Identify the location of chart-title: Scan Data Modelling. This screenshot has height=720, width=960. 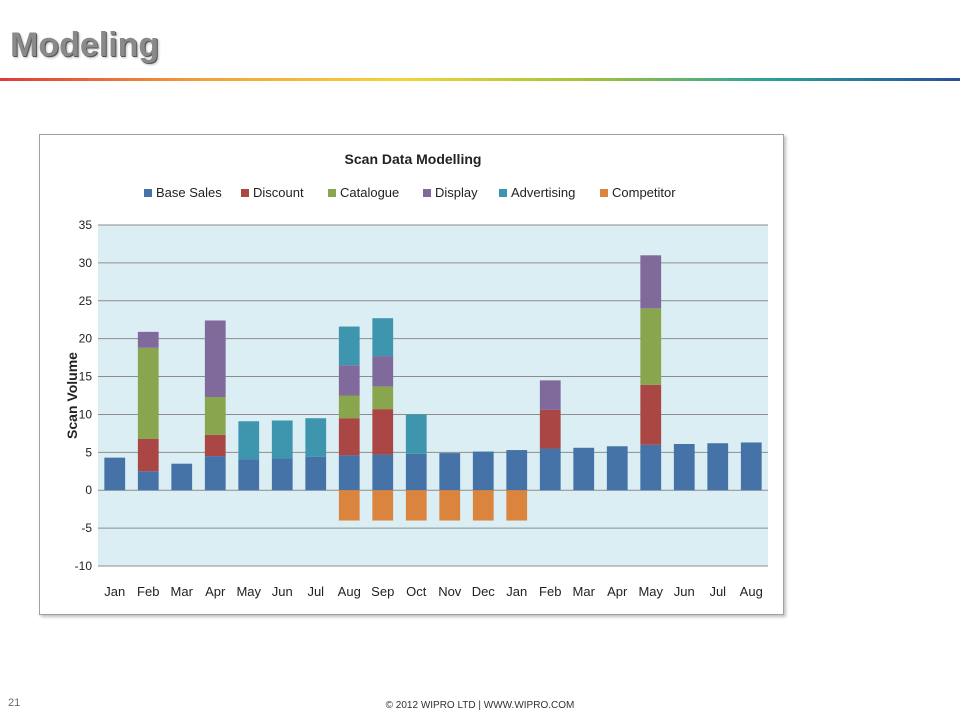
(413, 159).